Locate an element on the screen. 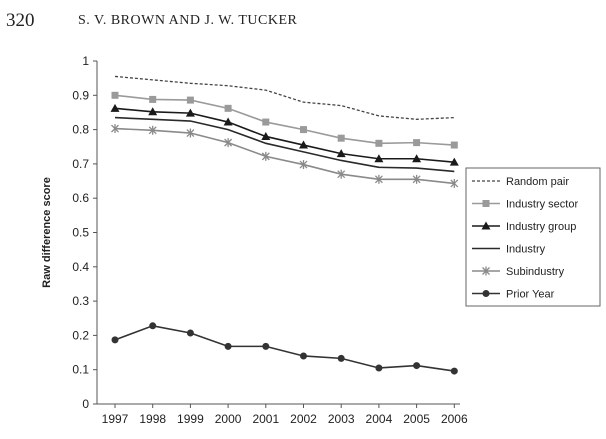  y-tick-label: 0.8 is located at coordinates (80, 130).